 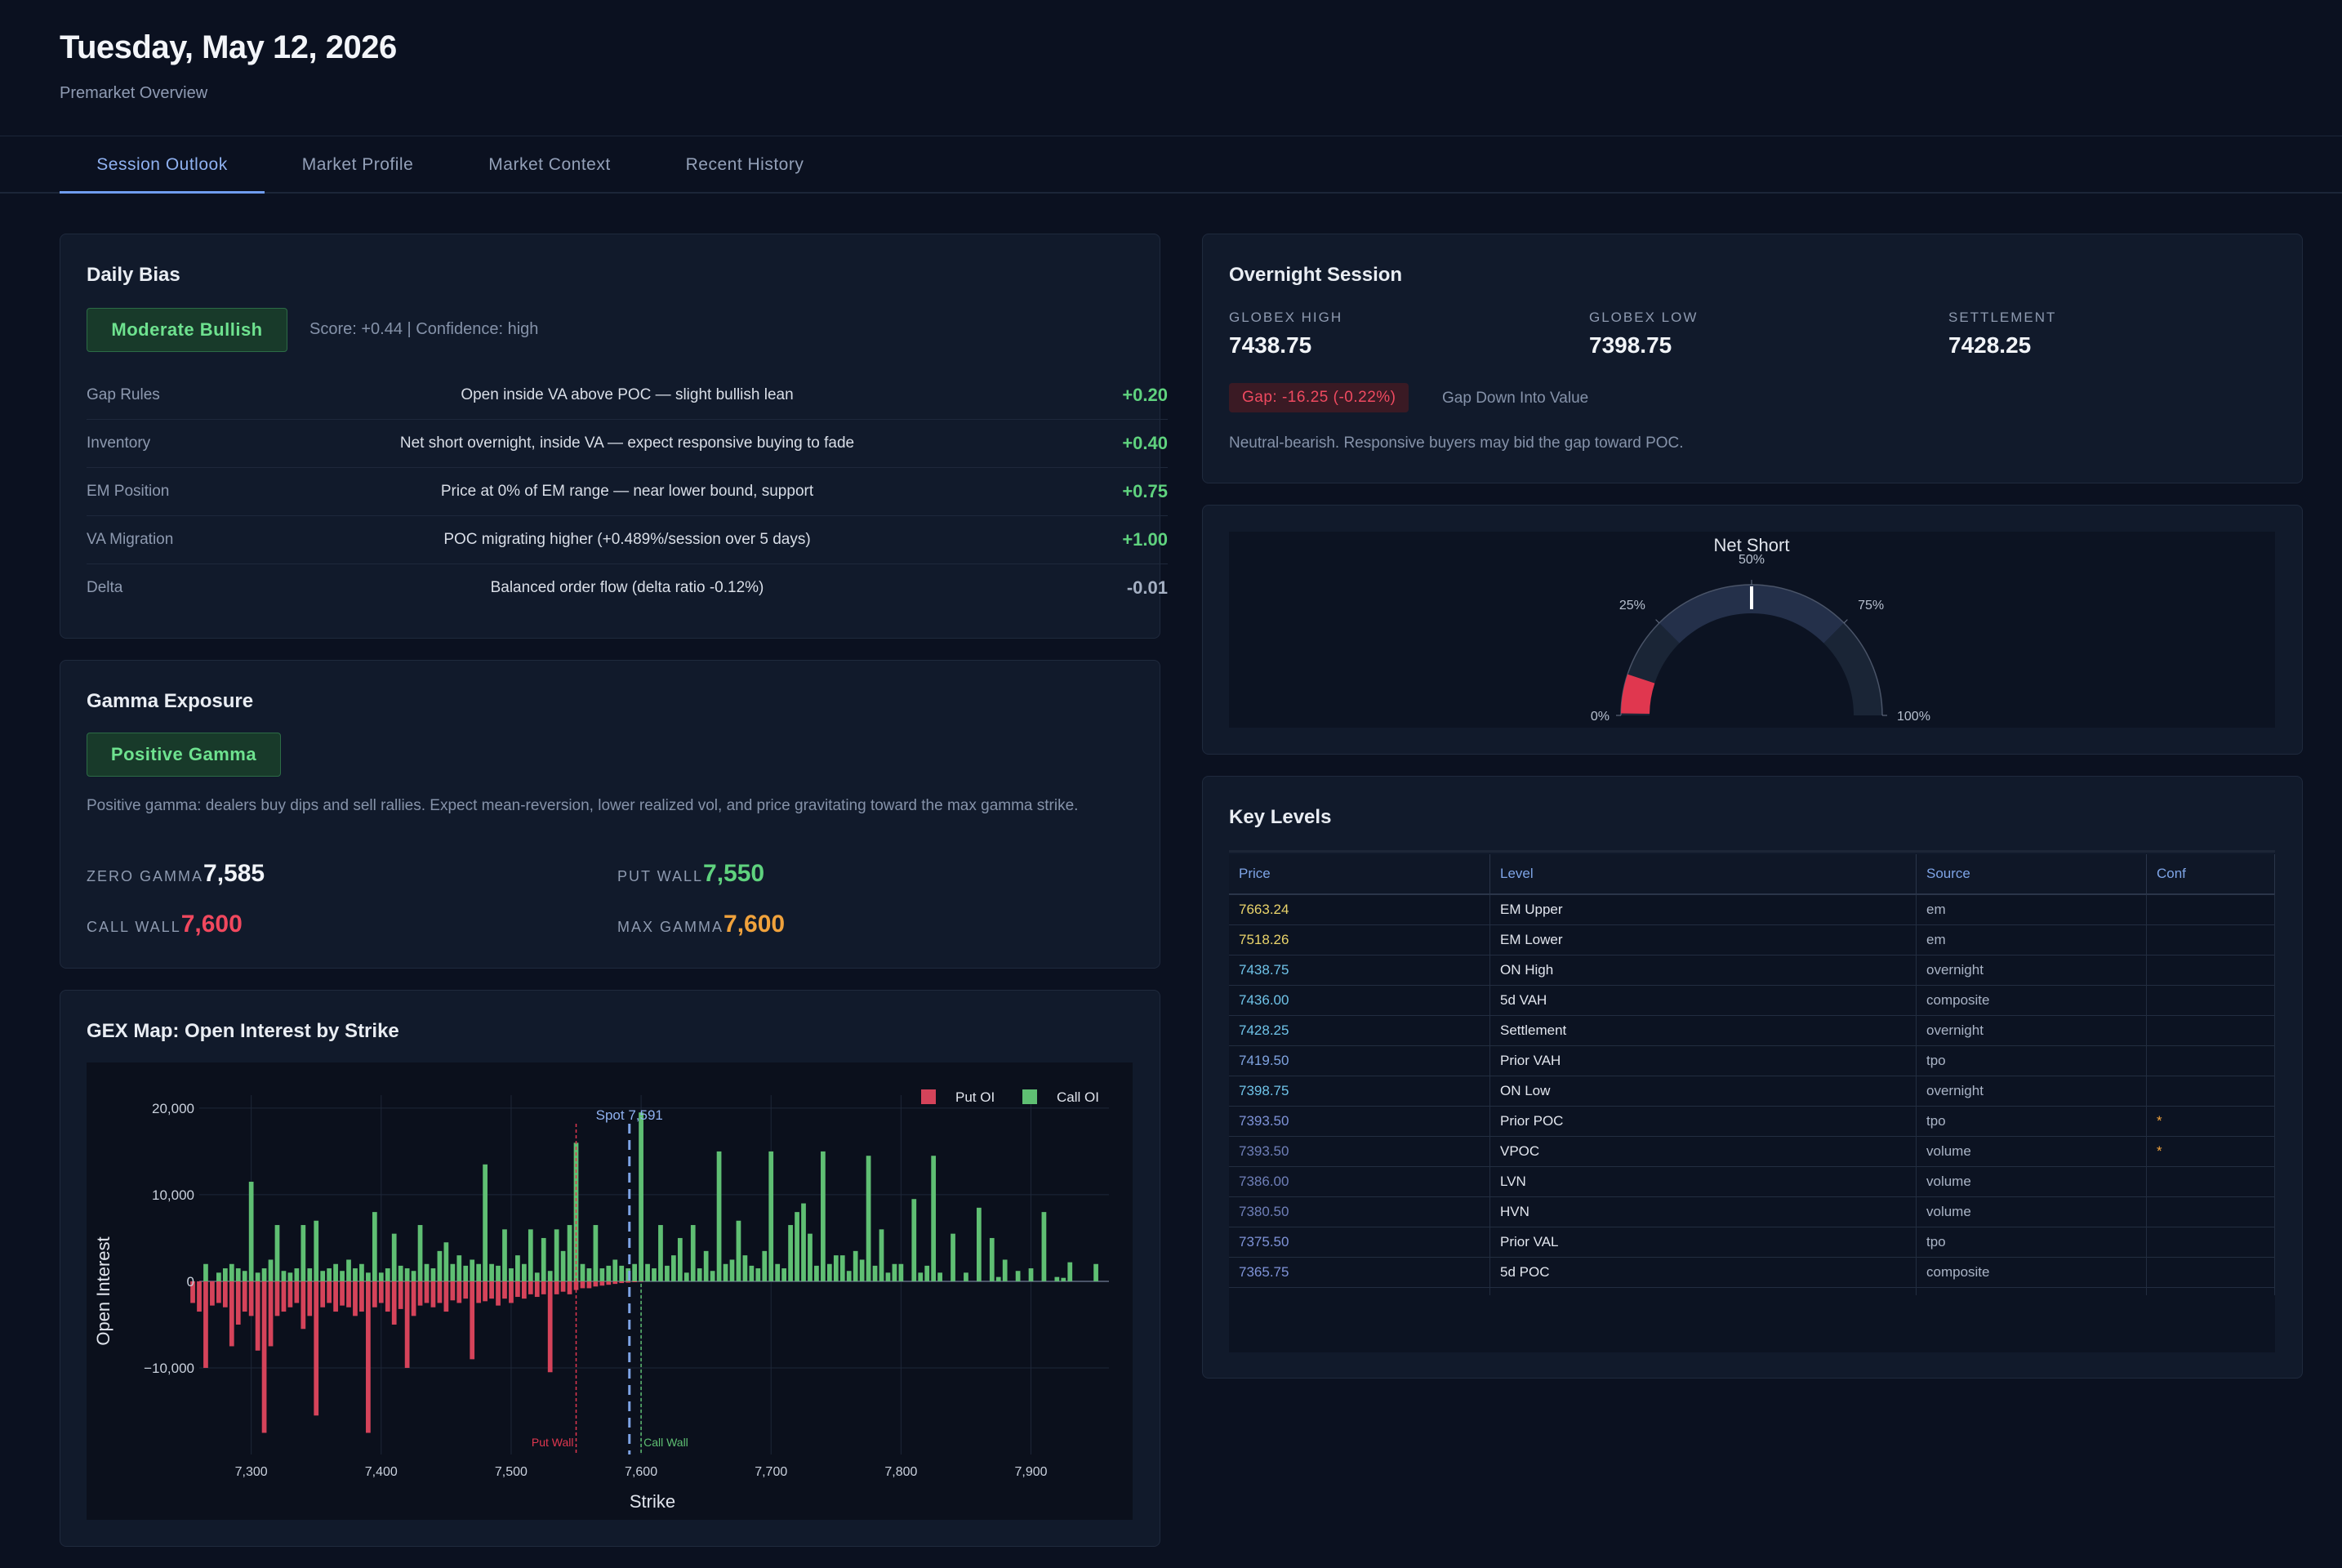 I want to click on tab-session-outlook: Session Outlook, so click(x=162, y=165).